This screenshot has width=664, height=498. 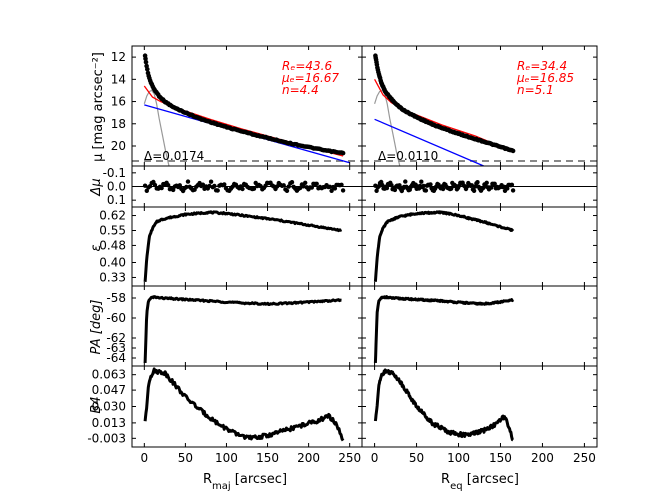 I want to click on plot-area-ellipticity-right, so click(x=444, y=246).